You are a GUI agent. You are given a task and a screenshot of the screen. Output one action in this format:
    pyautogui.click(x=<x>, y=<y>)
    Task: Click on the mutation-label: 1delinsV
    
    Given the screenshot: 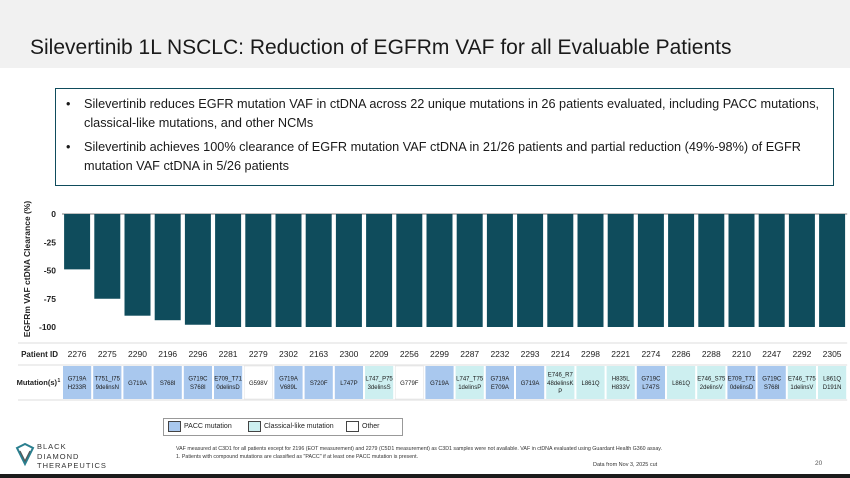 What is the action you would take?
    pyautogui.click(x=801, y=388)
    